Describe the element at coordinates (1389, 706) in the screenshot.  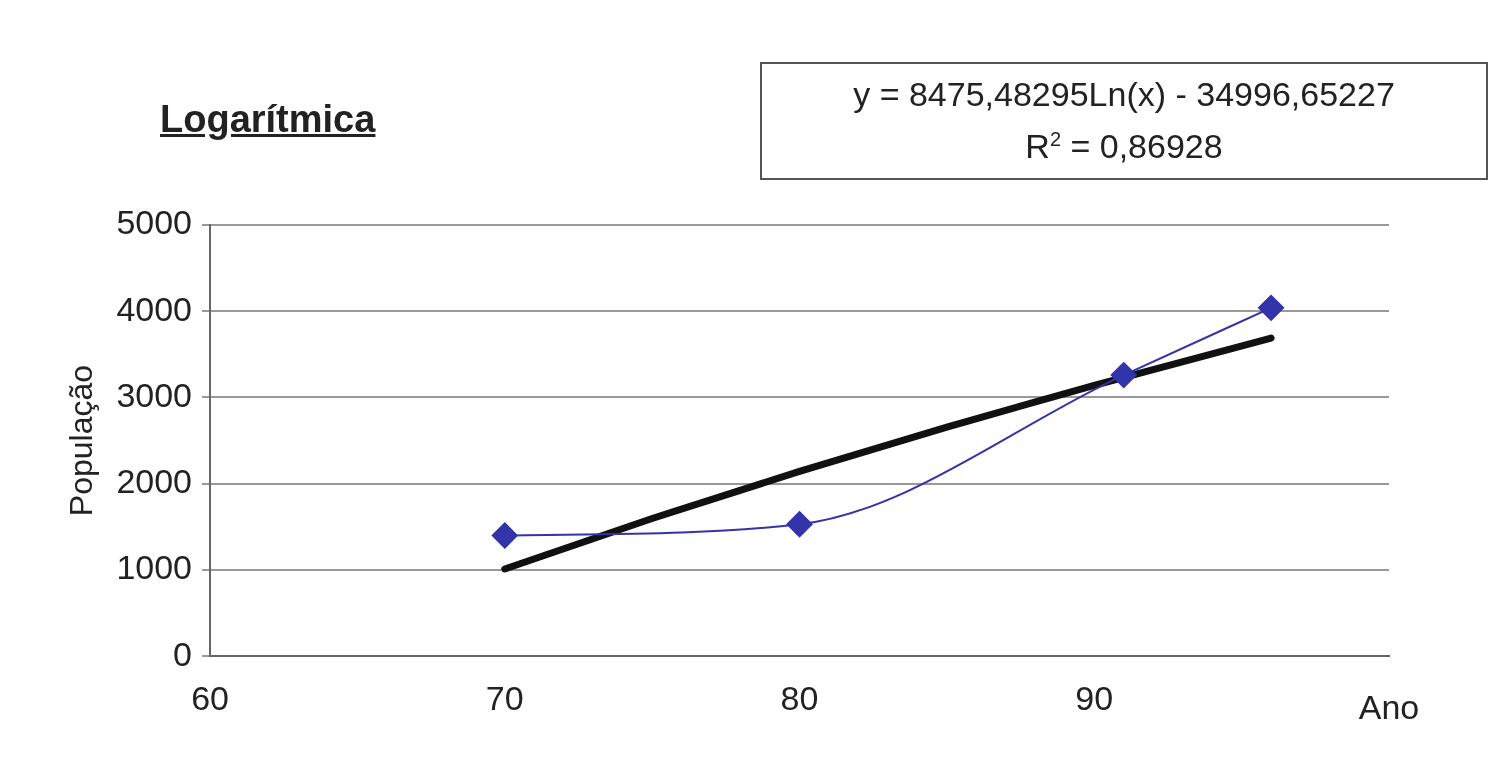
I see `x-axis-title: Ano` at that location.